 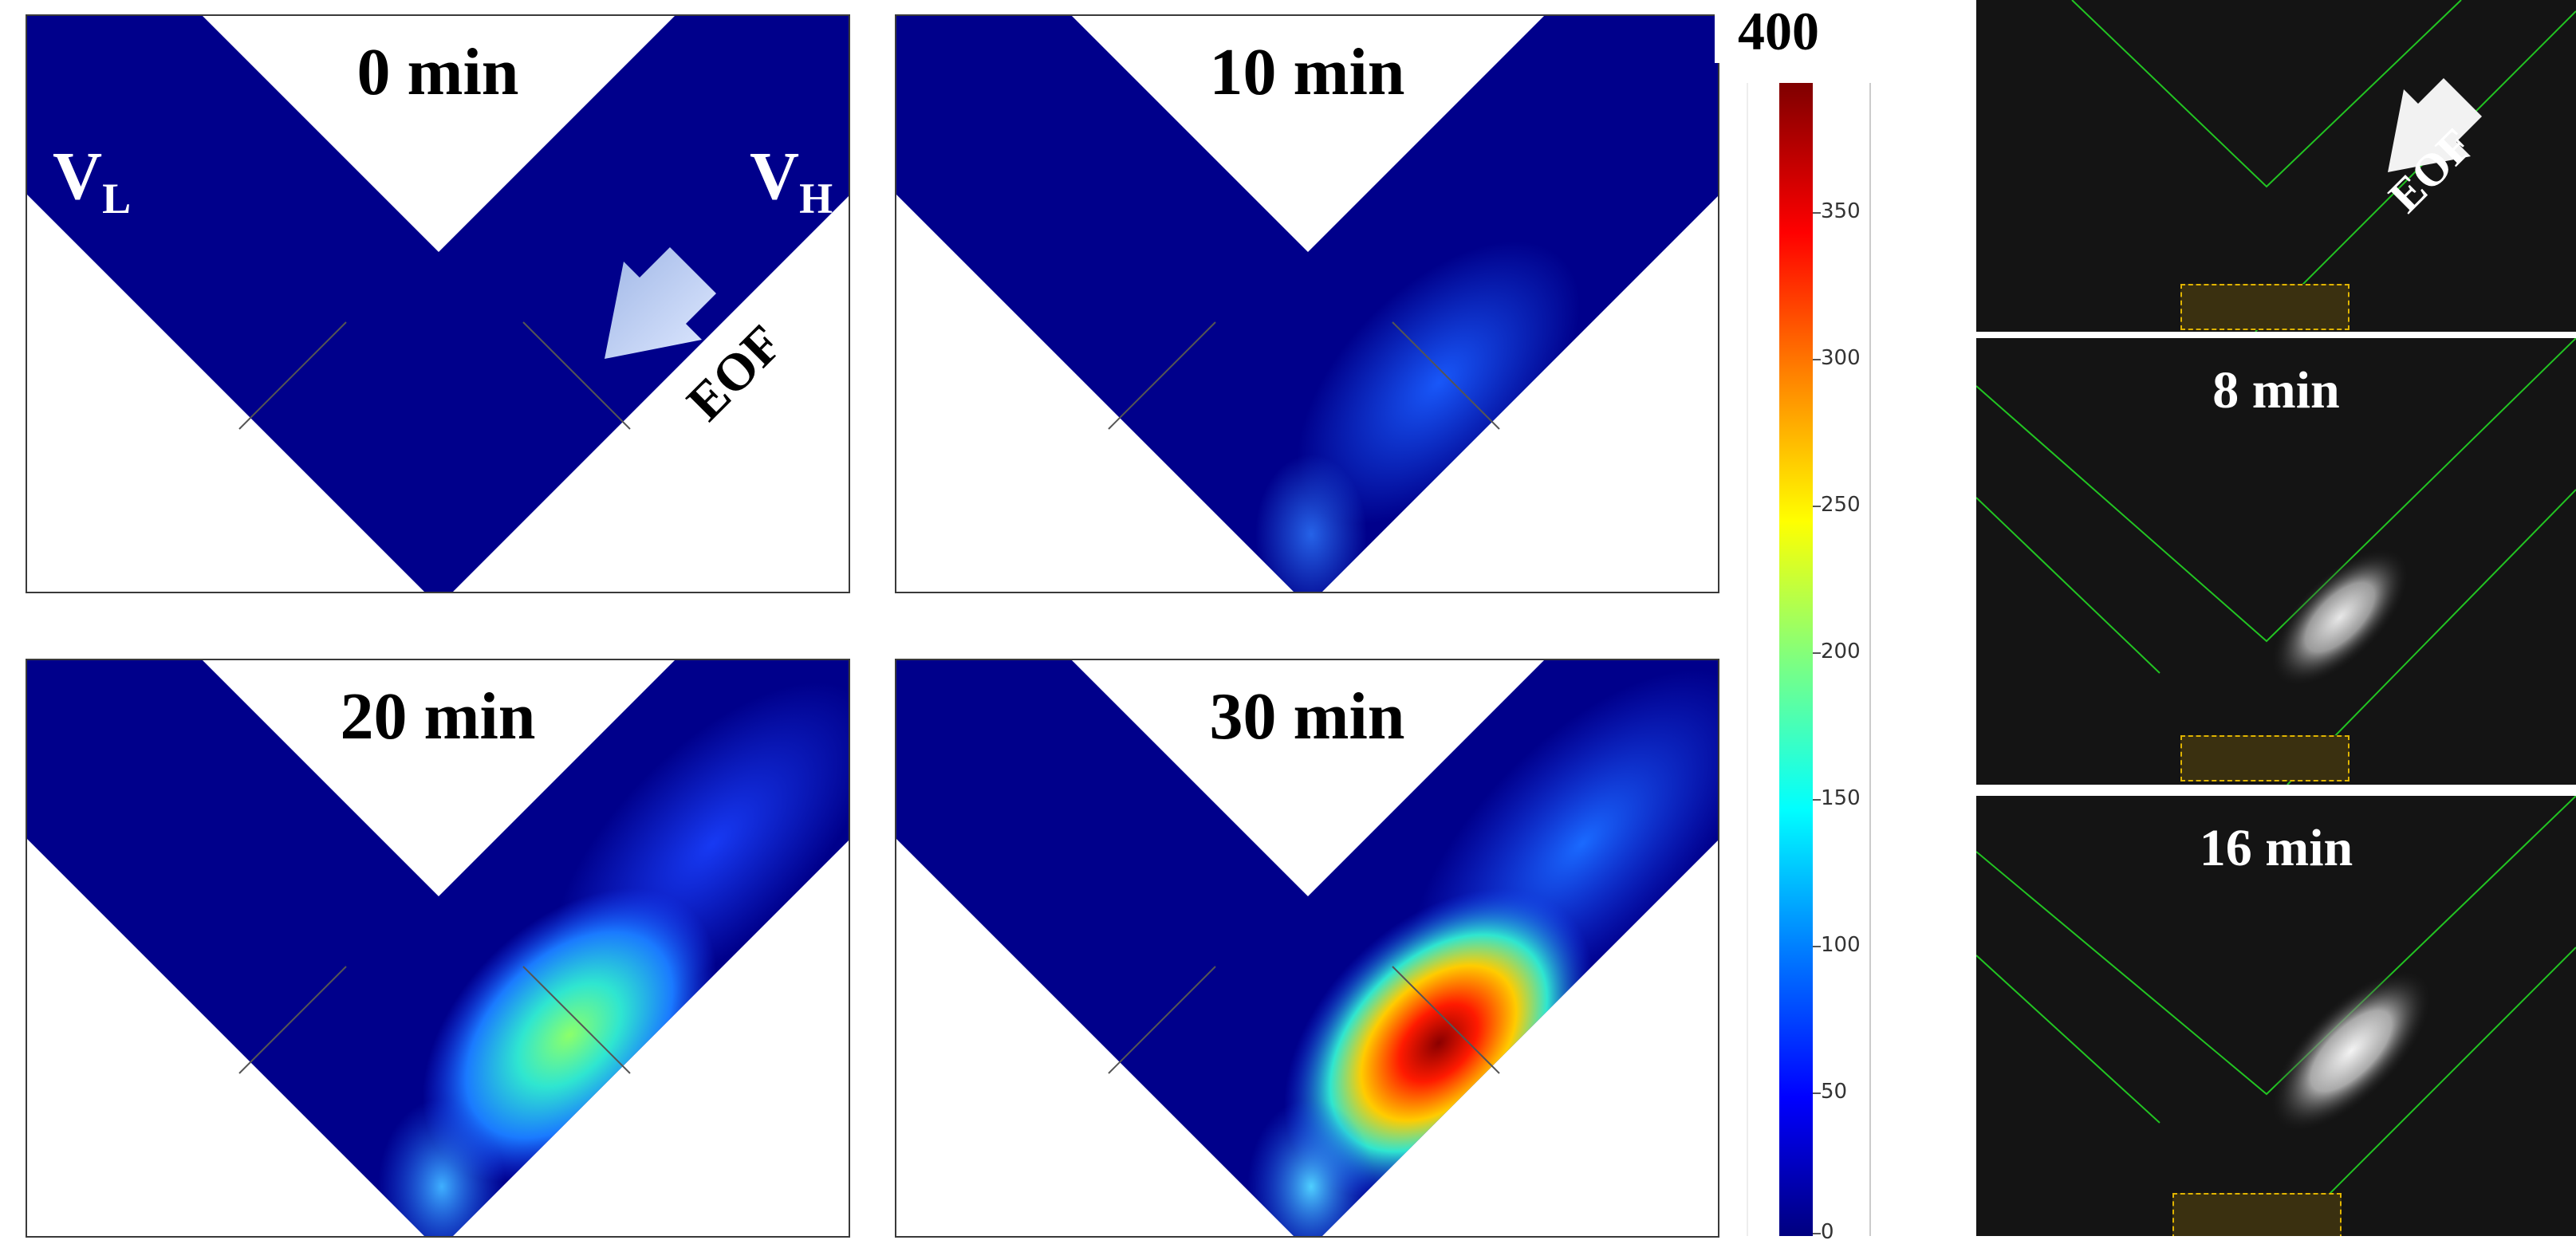 What do you see at coordinates (1841, 211) in the screenshot?
I see `colorbar-tick-label: 350` at bounding box center [1841, 211].